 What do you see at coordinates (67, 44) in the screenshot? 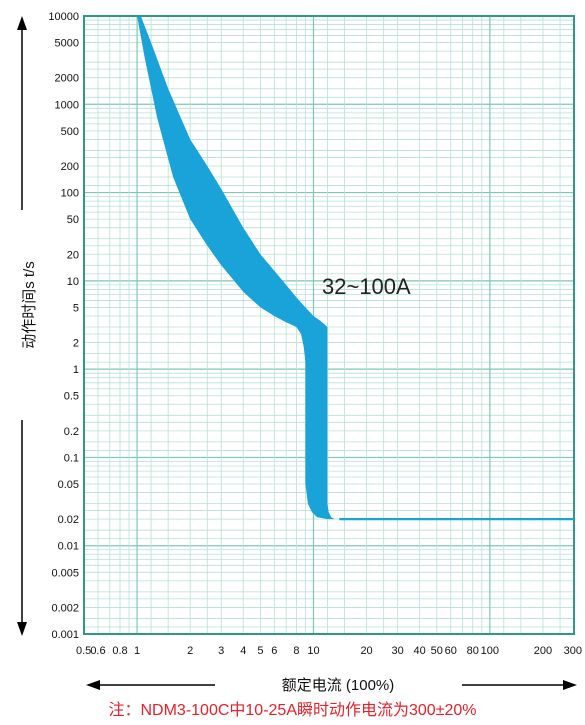
I see `y-tick-label: 5000` at bounding box center [67, 44].